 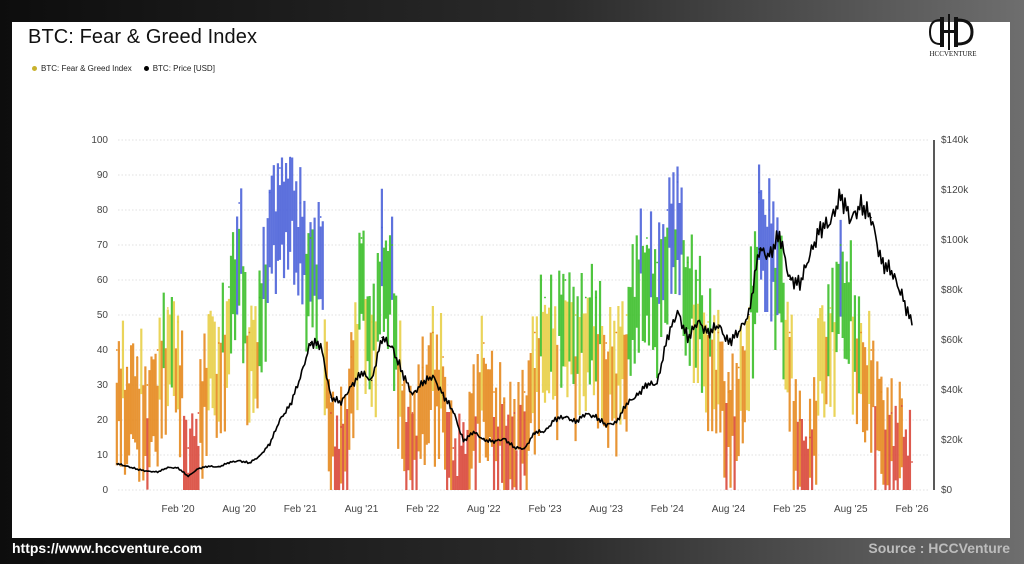 I want to click on y-right-tick-label: $60k, so click(x=952, y=340).